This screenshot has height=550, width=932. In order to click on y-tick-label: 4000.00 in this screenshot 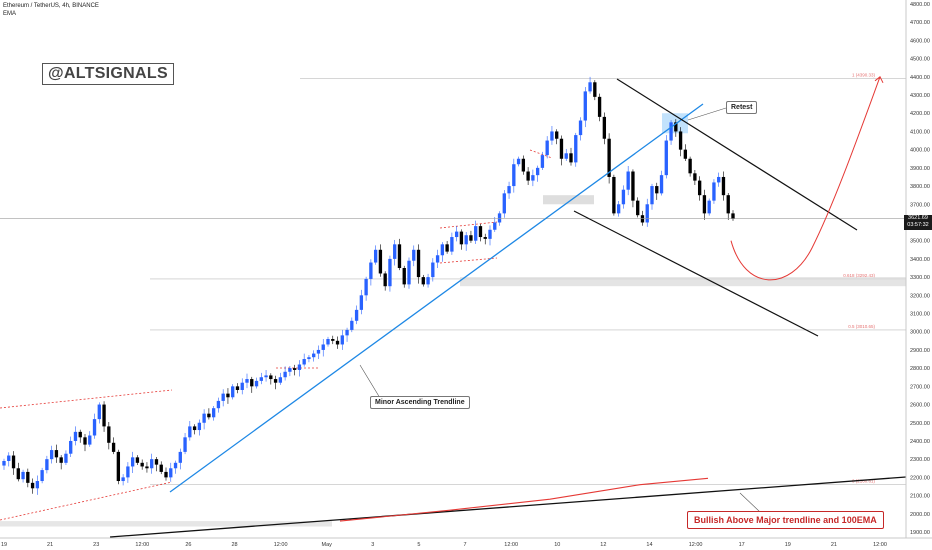, I will do `click(920, 151)`.